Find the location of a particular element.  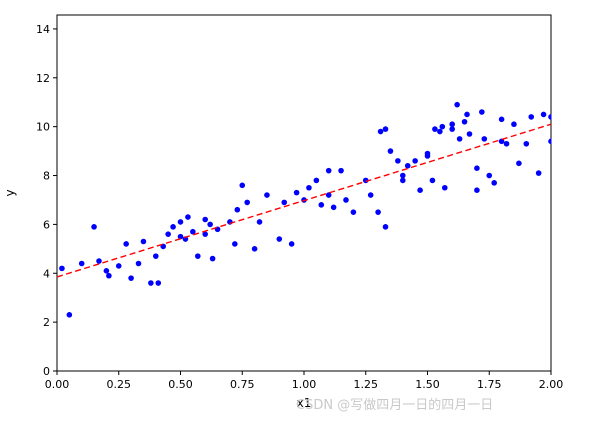

x-tick-label: 1.00 is located at coordinates (304, 384).